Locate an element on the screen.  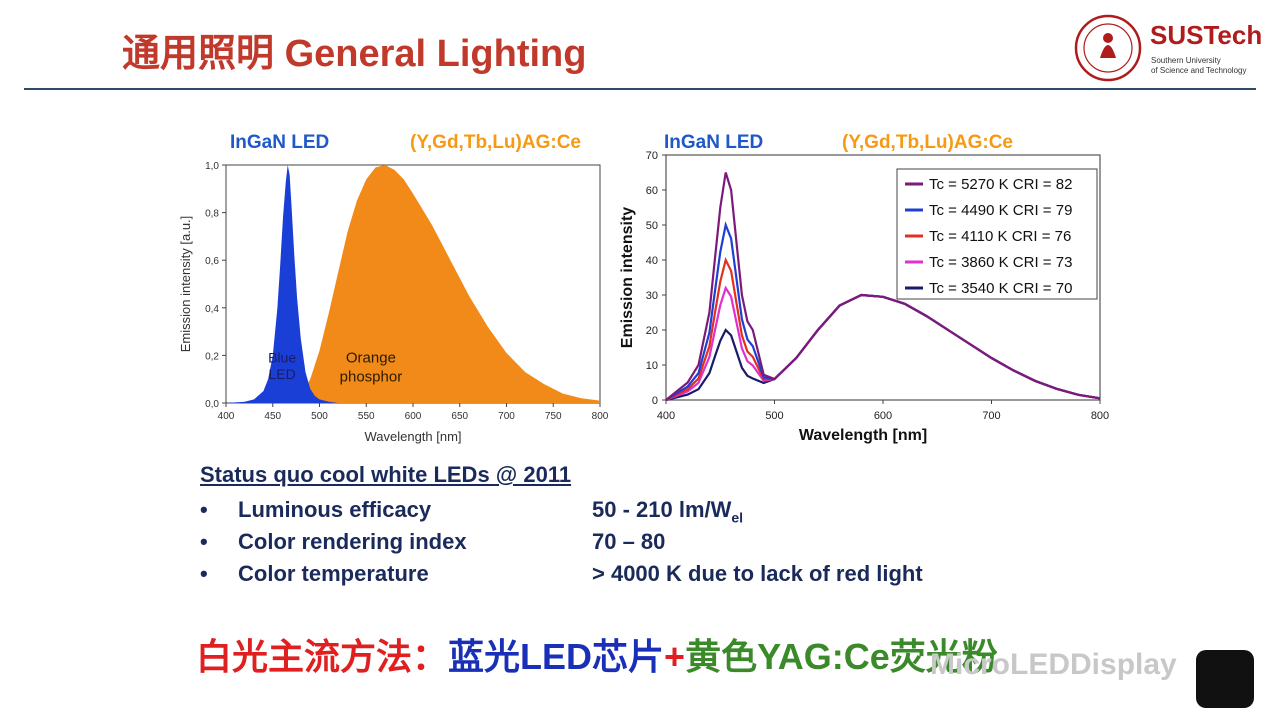
white-light-method: 白光主流方法：蓝光LED芯片+黄色YAG:Ce荧光粉 is located at coordinates (597, 654).